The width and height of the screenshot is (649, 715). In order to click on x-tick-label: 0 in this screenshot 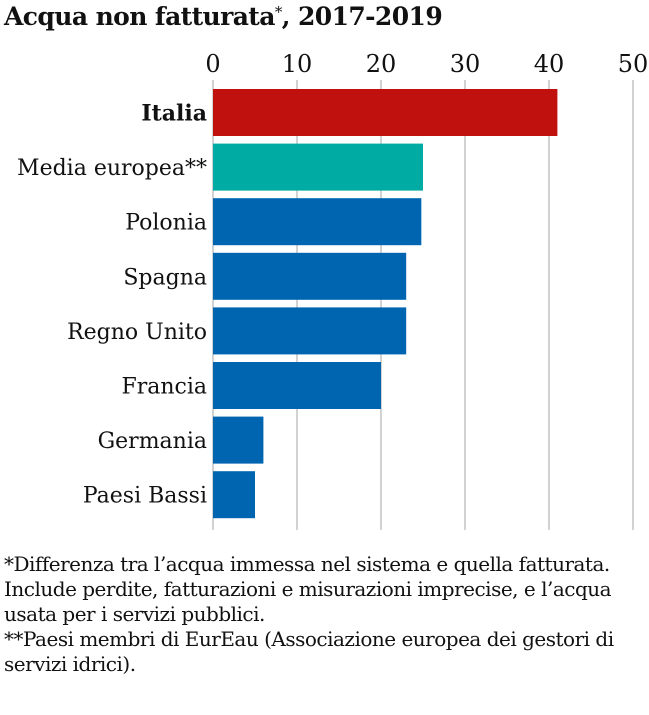, I will do `click(212, 64)`.